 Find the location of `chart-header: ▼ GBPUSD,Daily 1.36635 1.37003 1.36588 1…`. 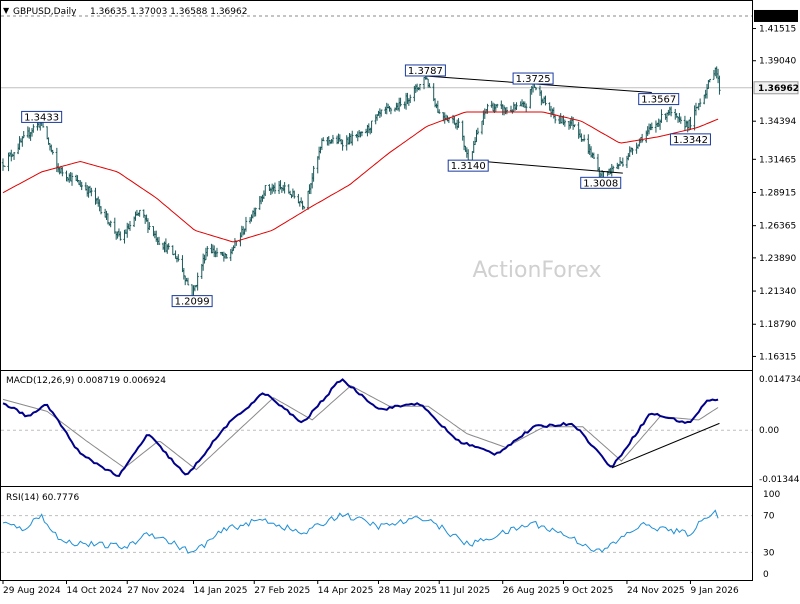

chart-header: ▼ GBPUSD,Daily 1.36635 1.37003 1.36588 1… is located at coordinates (125, 11).